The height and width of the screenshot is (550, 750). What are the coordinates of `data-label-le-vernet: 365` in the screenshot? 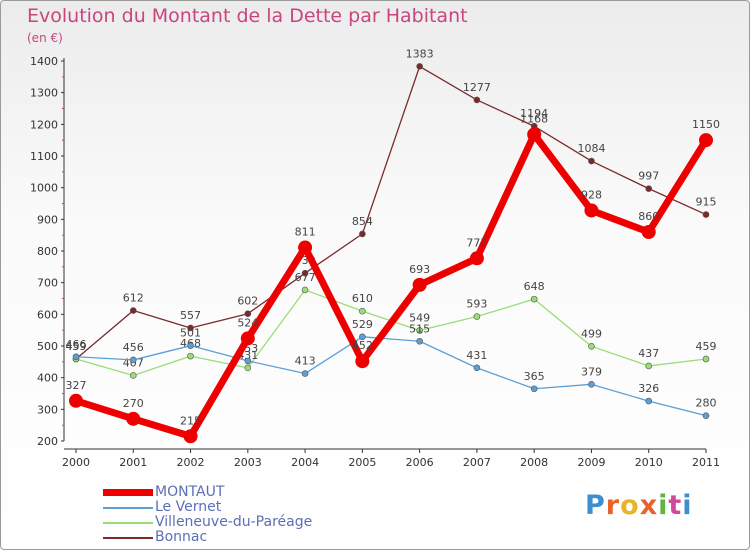 It's located at (534, 376).